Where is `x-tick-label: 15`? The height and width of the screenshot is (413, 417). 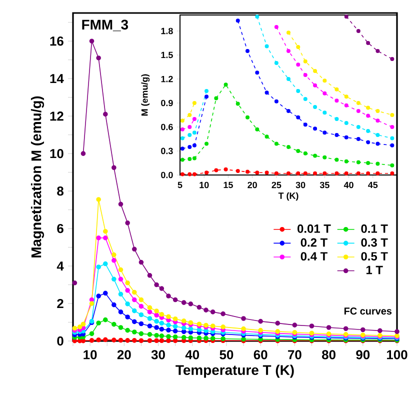
x-tick-label: 15 is located at coordinates (228, 185).